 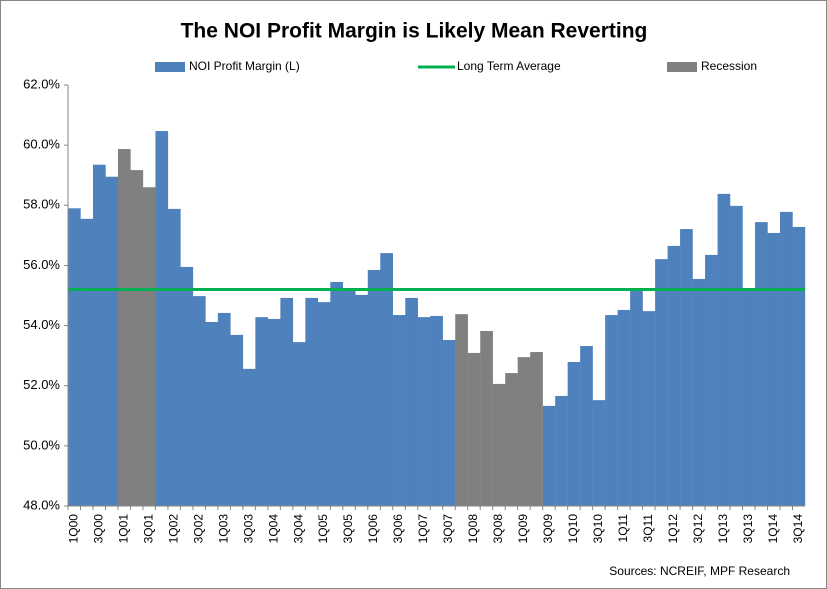 What do you see at coordinates (173, 529) in the screenshot?
I see `x-tick-label: 1Q02` at bounding box center [173, 529].